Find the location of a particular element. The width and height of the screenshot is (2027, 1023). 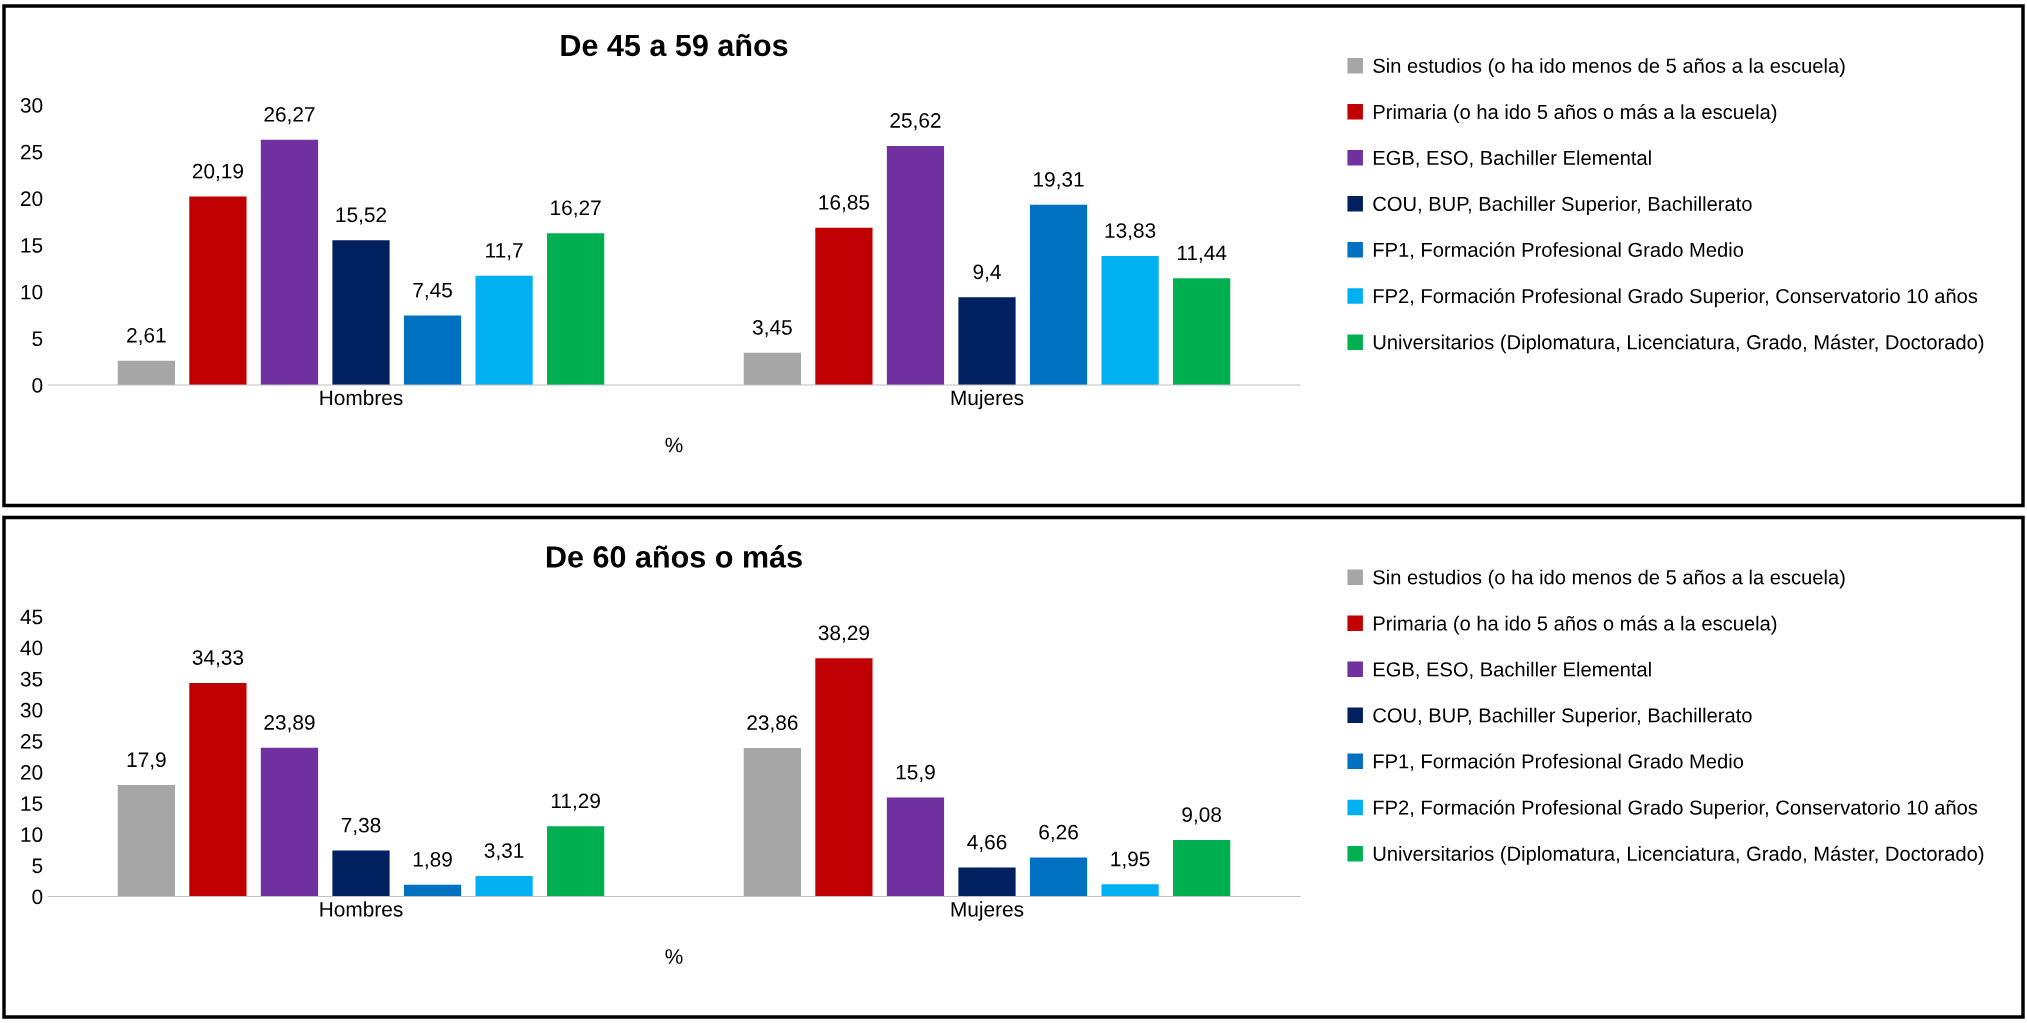

chart-title: De 60 años o más is located at coordinates (674, 556).